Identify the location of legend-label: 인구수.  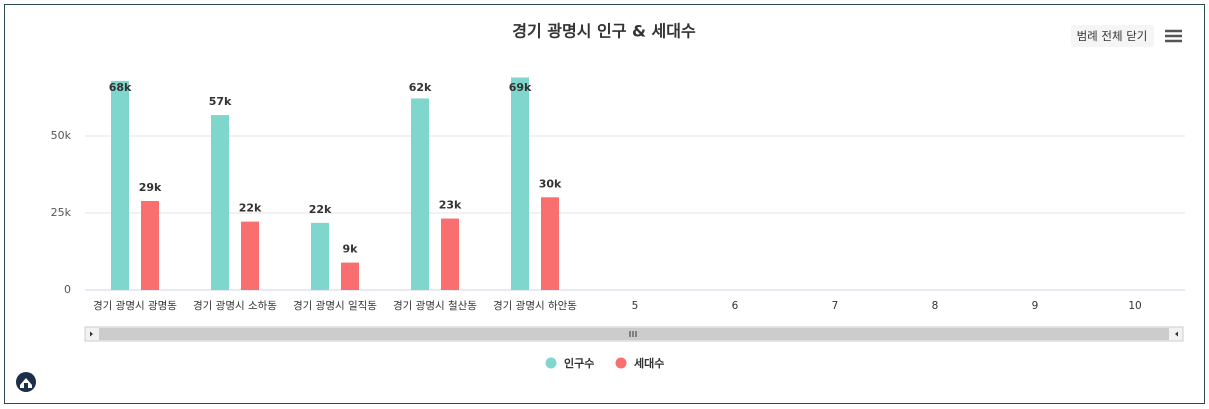
(579, 363).